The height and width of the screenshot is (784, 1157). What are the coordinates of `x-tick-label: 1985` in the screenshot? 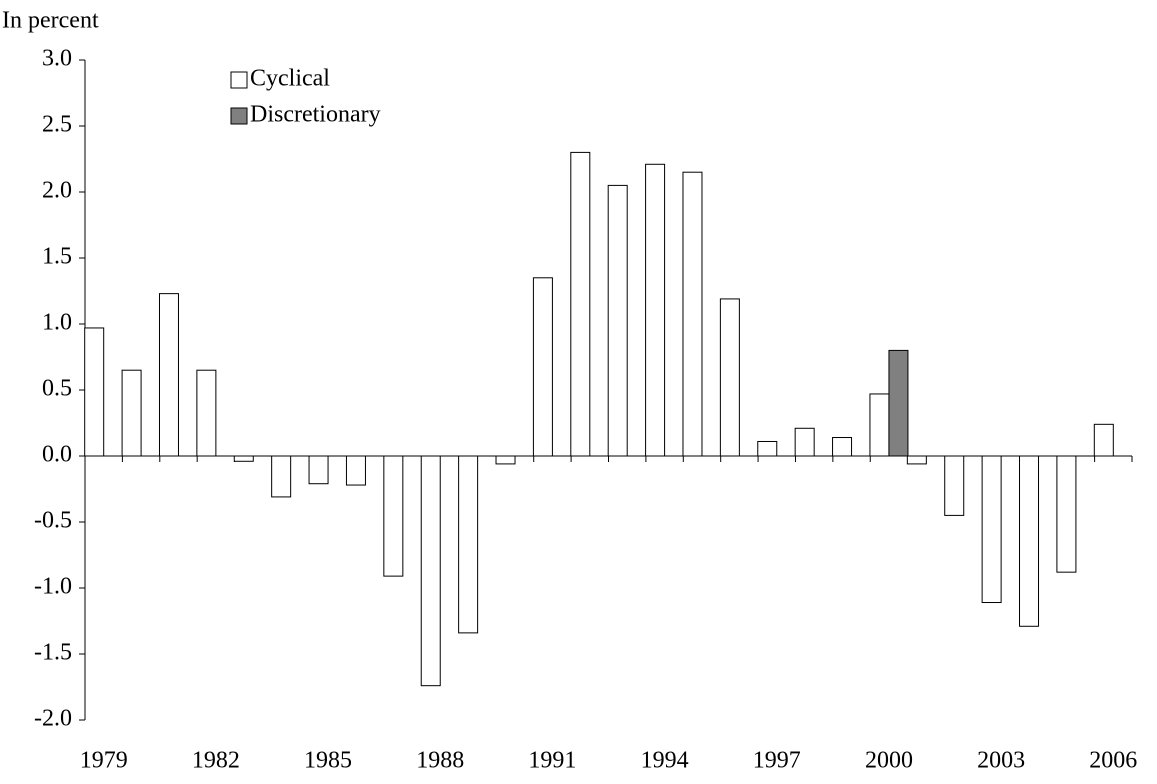 It's located at (328, 761).